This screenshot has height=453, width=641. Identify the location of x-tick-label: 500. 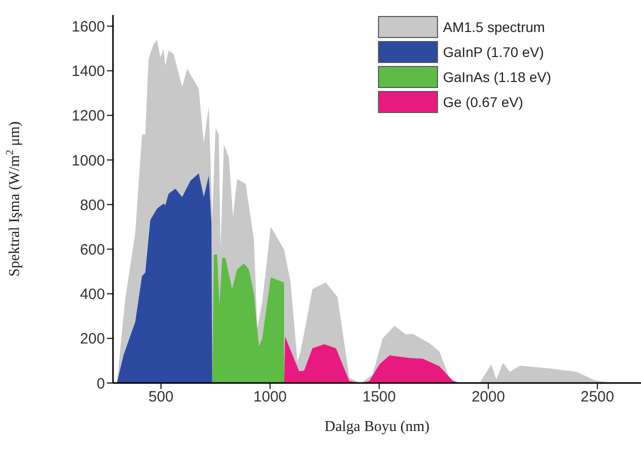
(161, 397).